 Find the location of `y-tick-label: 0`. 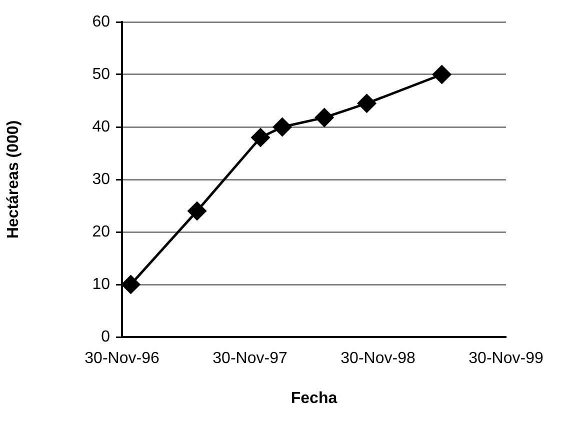

y-tick-label: 0 is located at coordinates (105, 337).